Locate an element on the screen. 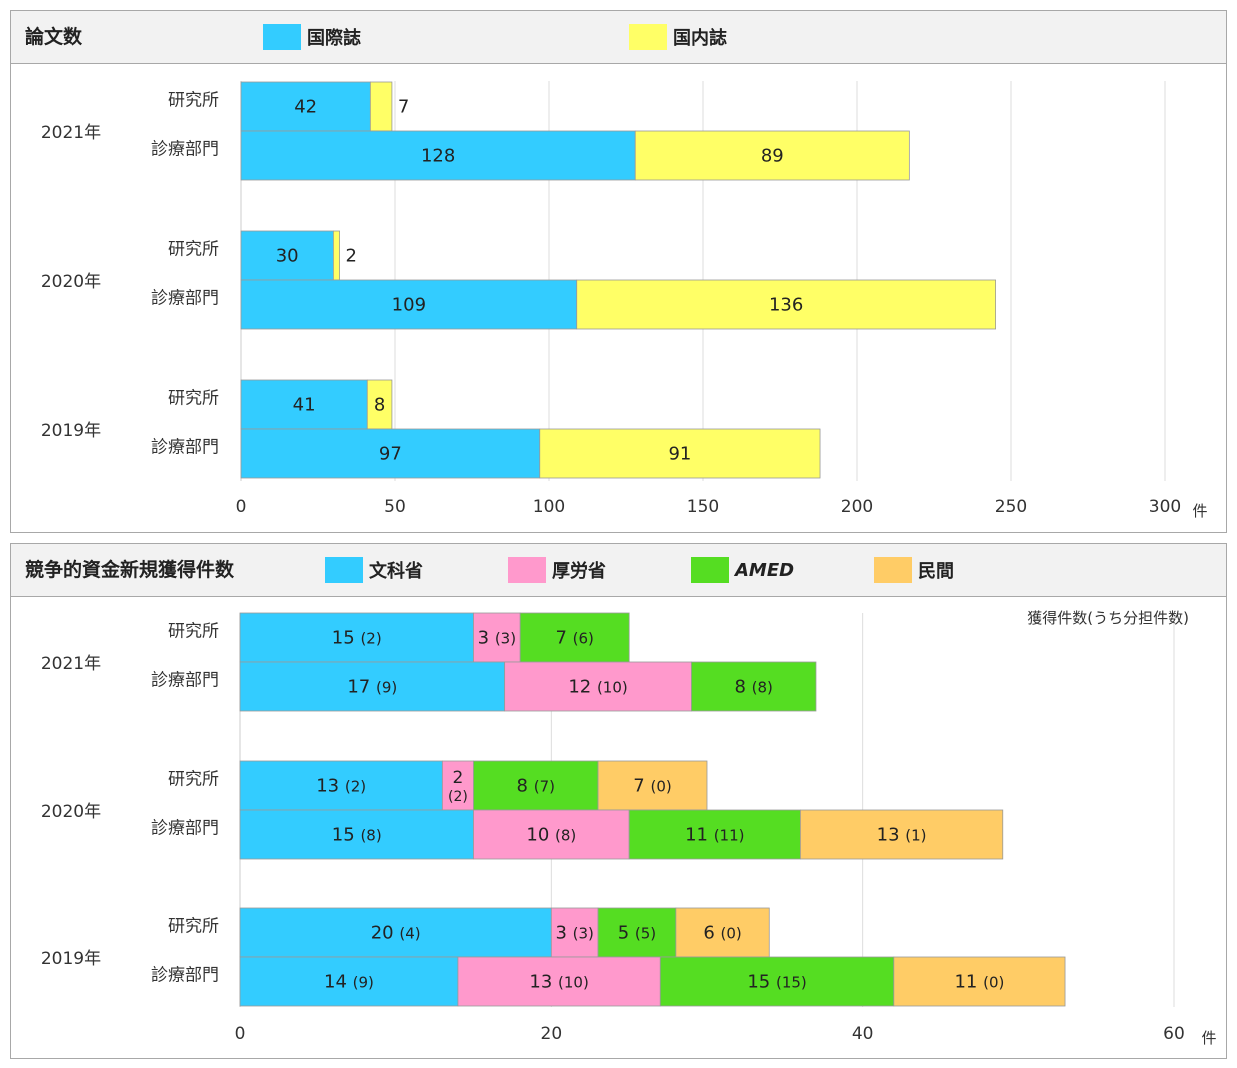  data-label: 11 (11) is located at coordinates (714, 835).